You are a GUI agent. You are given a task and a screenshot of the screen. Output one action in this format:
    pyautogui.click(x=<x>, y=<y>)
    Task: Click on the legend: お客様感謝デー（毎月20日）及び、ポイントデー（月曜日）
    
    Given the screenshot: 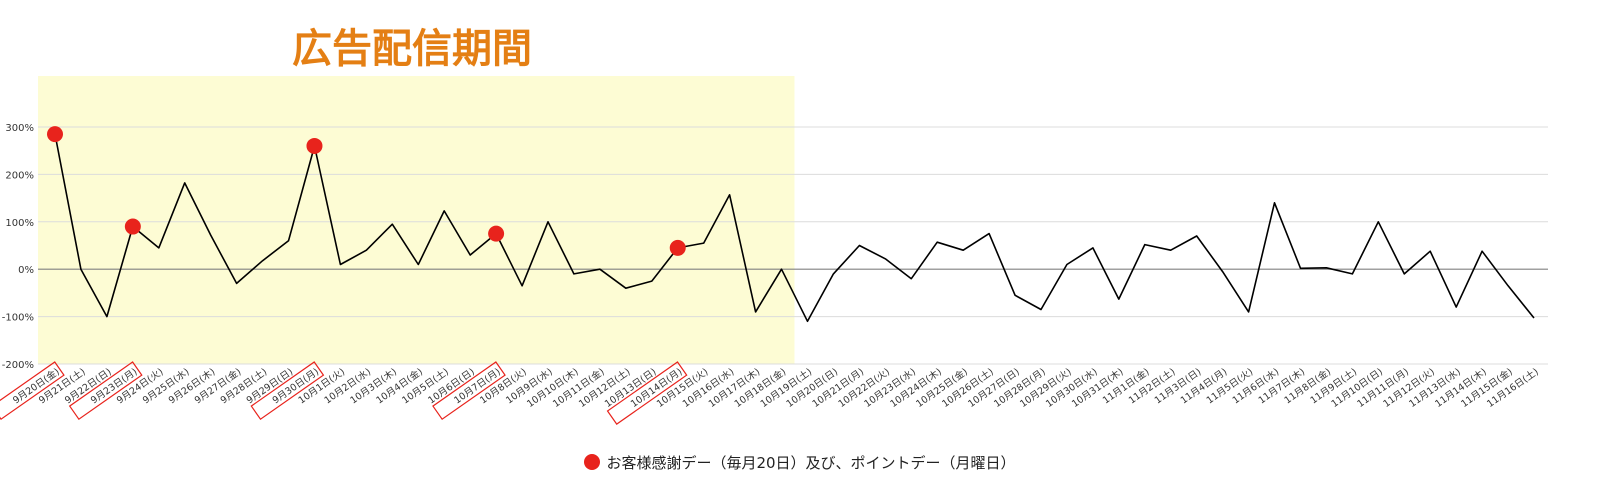 What is the action you would take?
    pyautogui.click(x=800, y=462)
    